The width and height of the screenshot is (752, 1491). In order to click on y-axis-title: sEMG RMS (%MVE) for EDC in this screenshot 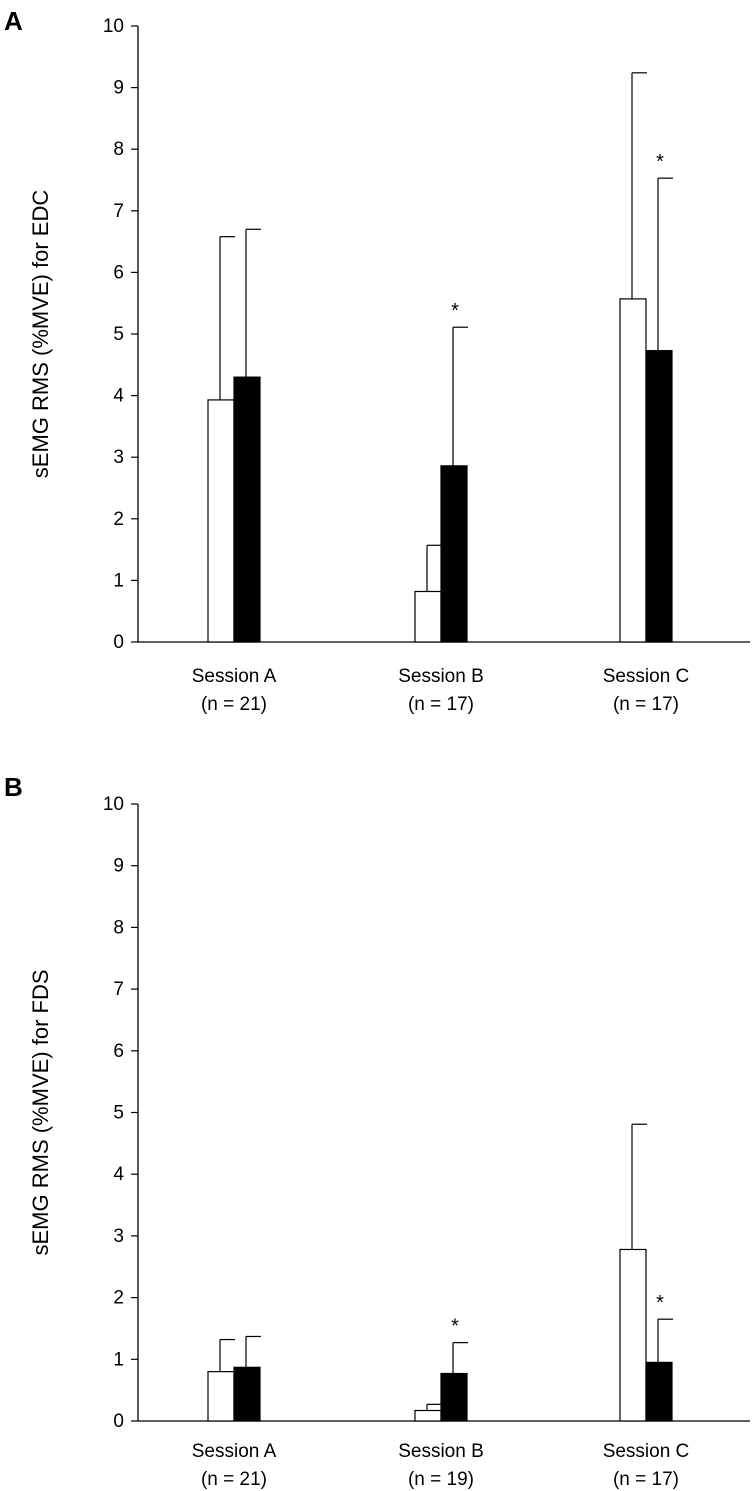, I will do `click(40, 334)`.